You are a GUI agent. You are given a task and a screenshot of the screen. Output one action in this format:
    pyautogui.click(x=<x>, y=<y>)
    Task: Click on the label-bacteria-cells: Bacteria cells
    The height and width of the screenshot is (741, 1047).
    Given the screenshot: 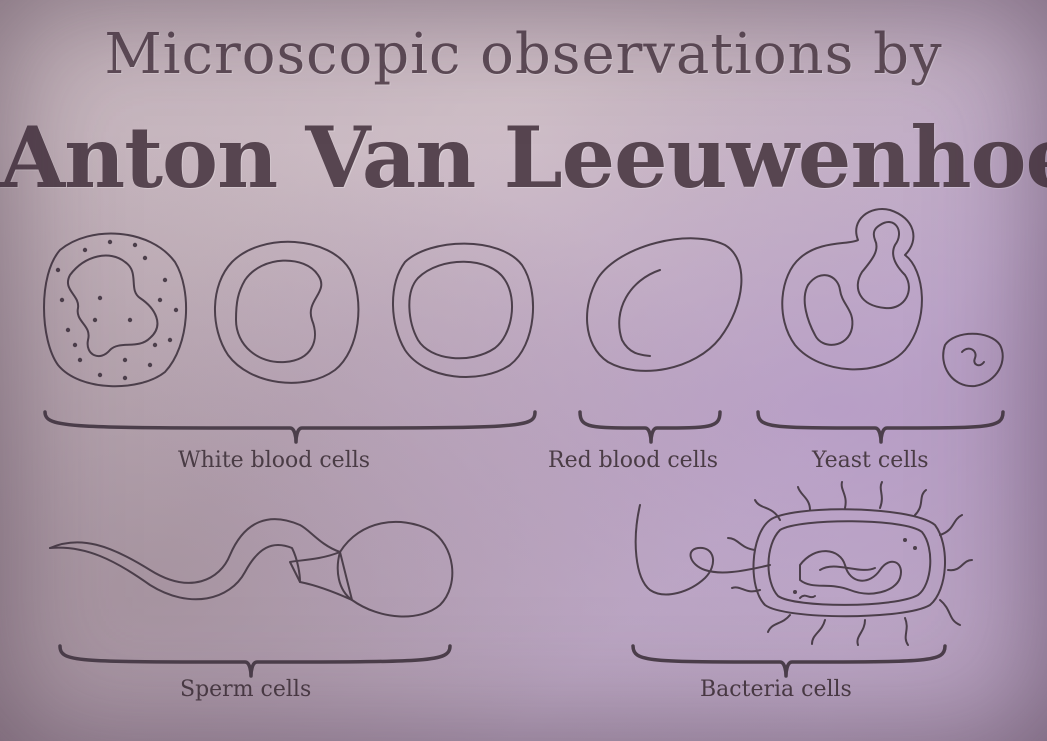 What is the action you would take?
    pyautogui.click(x=776, y=689)
    